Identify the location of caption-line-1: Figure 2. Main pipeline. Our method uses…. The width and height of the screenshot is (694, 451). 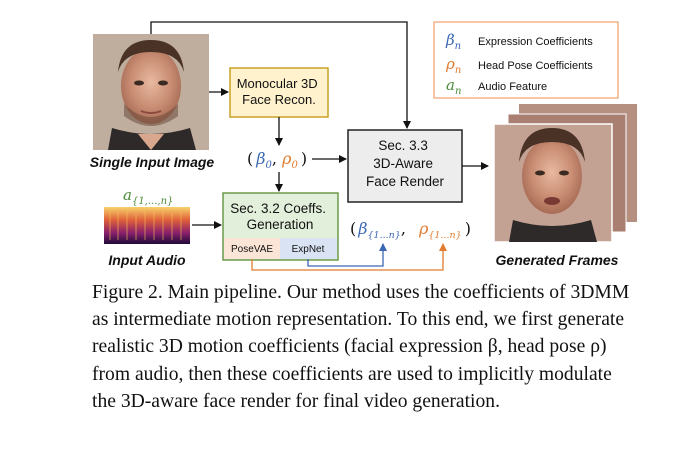
(361, 292).